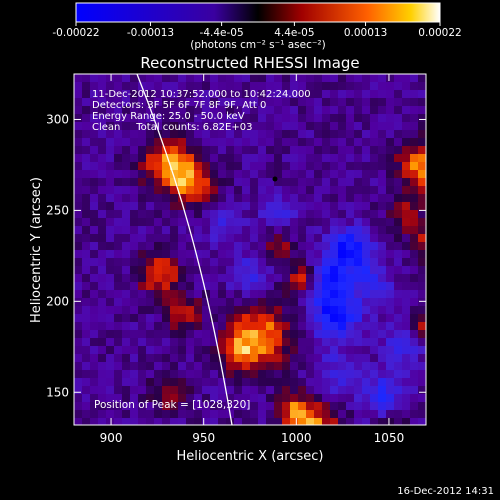  I want to click on x-tick-label: 1000, so click(296, 438).